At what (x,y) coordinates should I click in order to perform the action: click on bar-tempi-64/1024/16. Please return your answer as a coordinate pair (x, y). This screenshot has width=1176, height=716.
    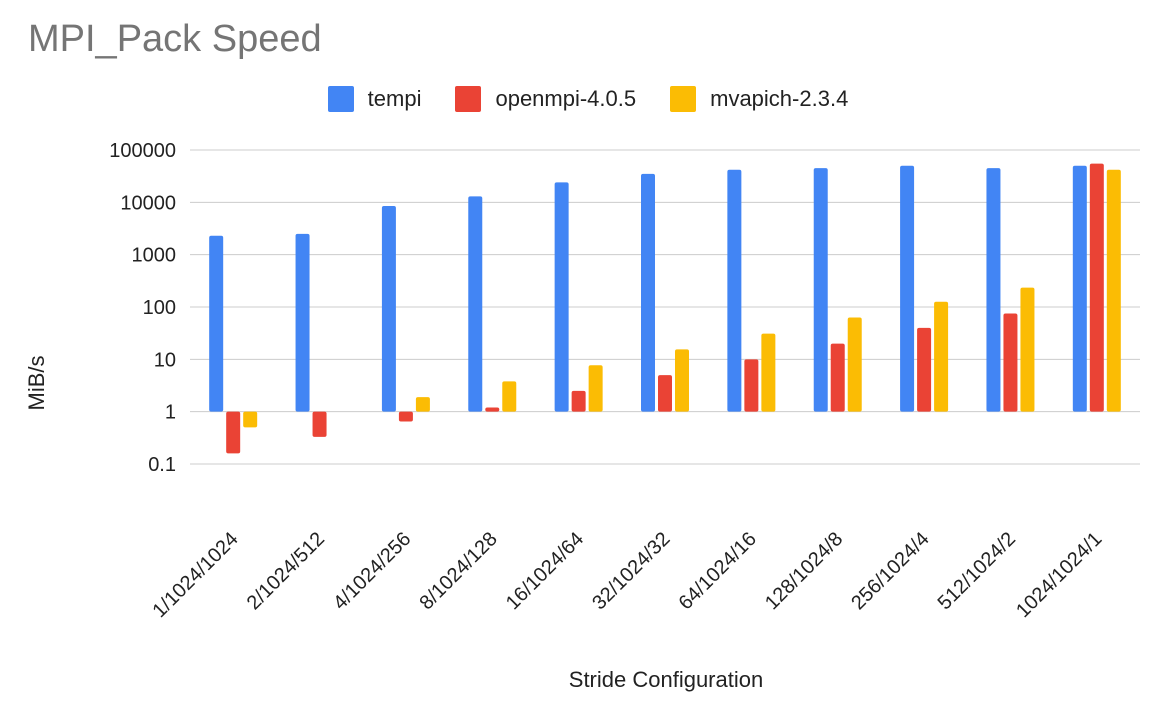
    Looking at the image, I should click on (734, 290).